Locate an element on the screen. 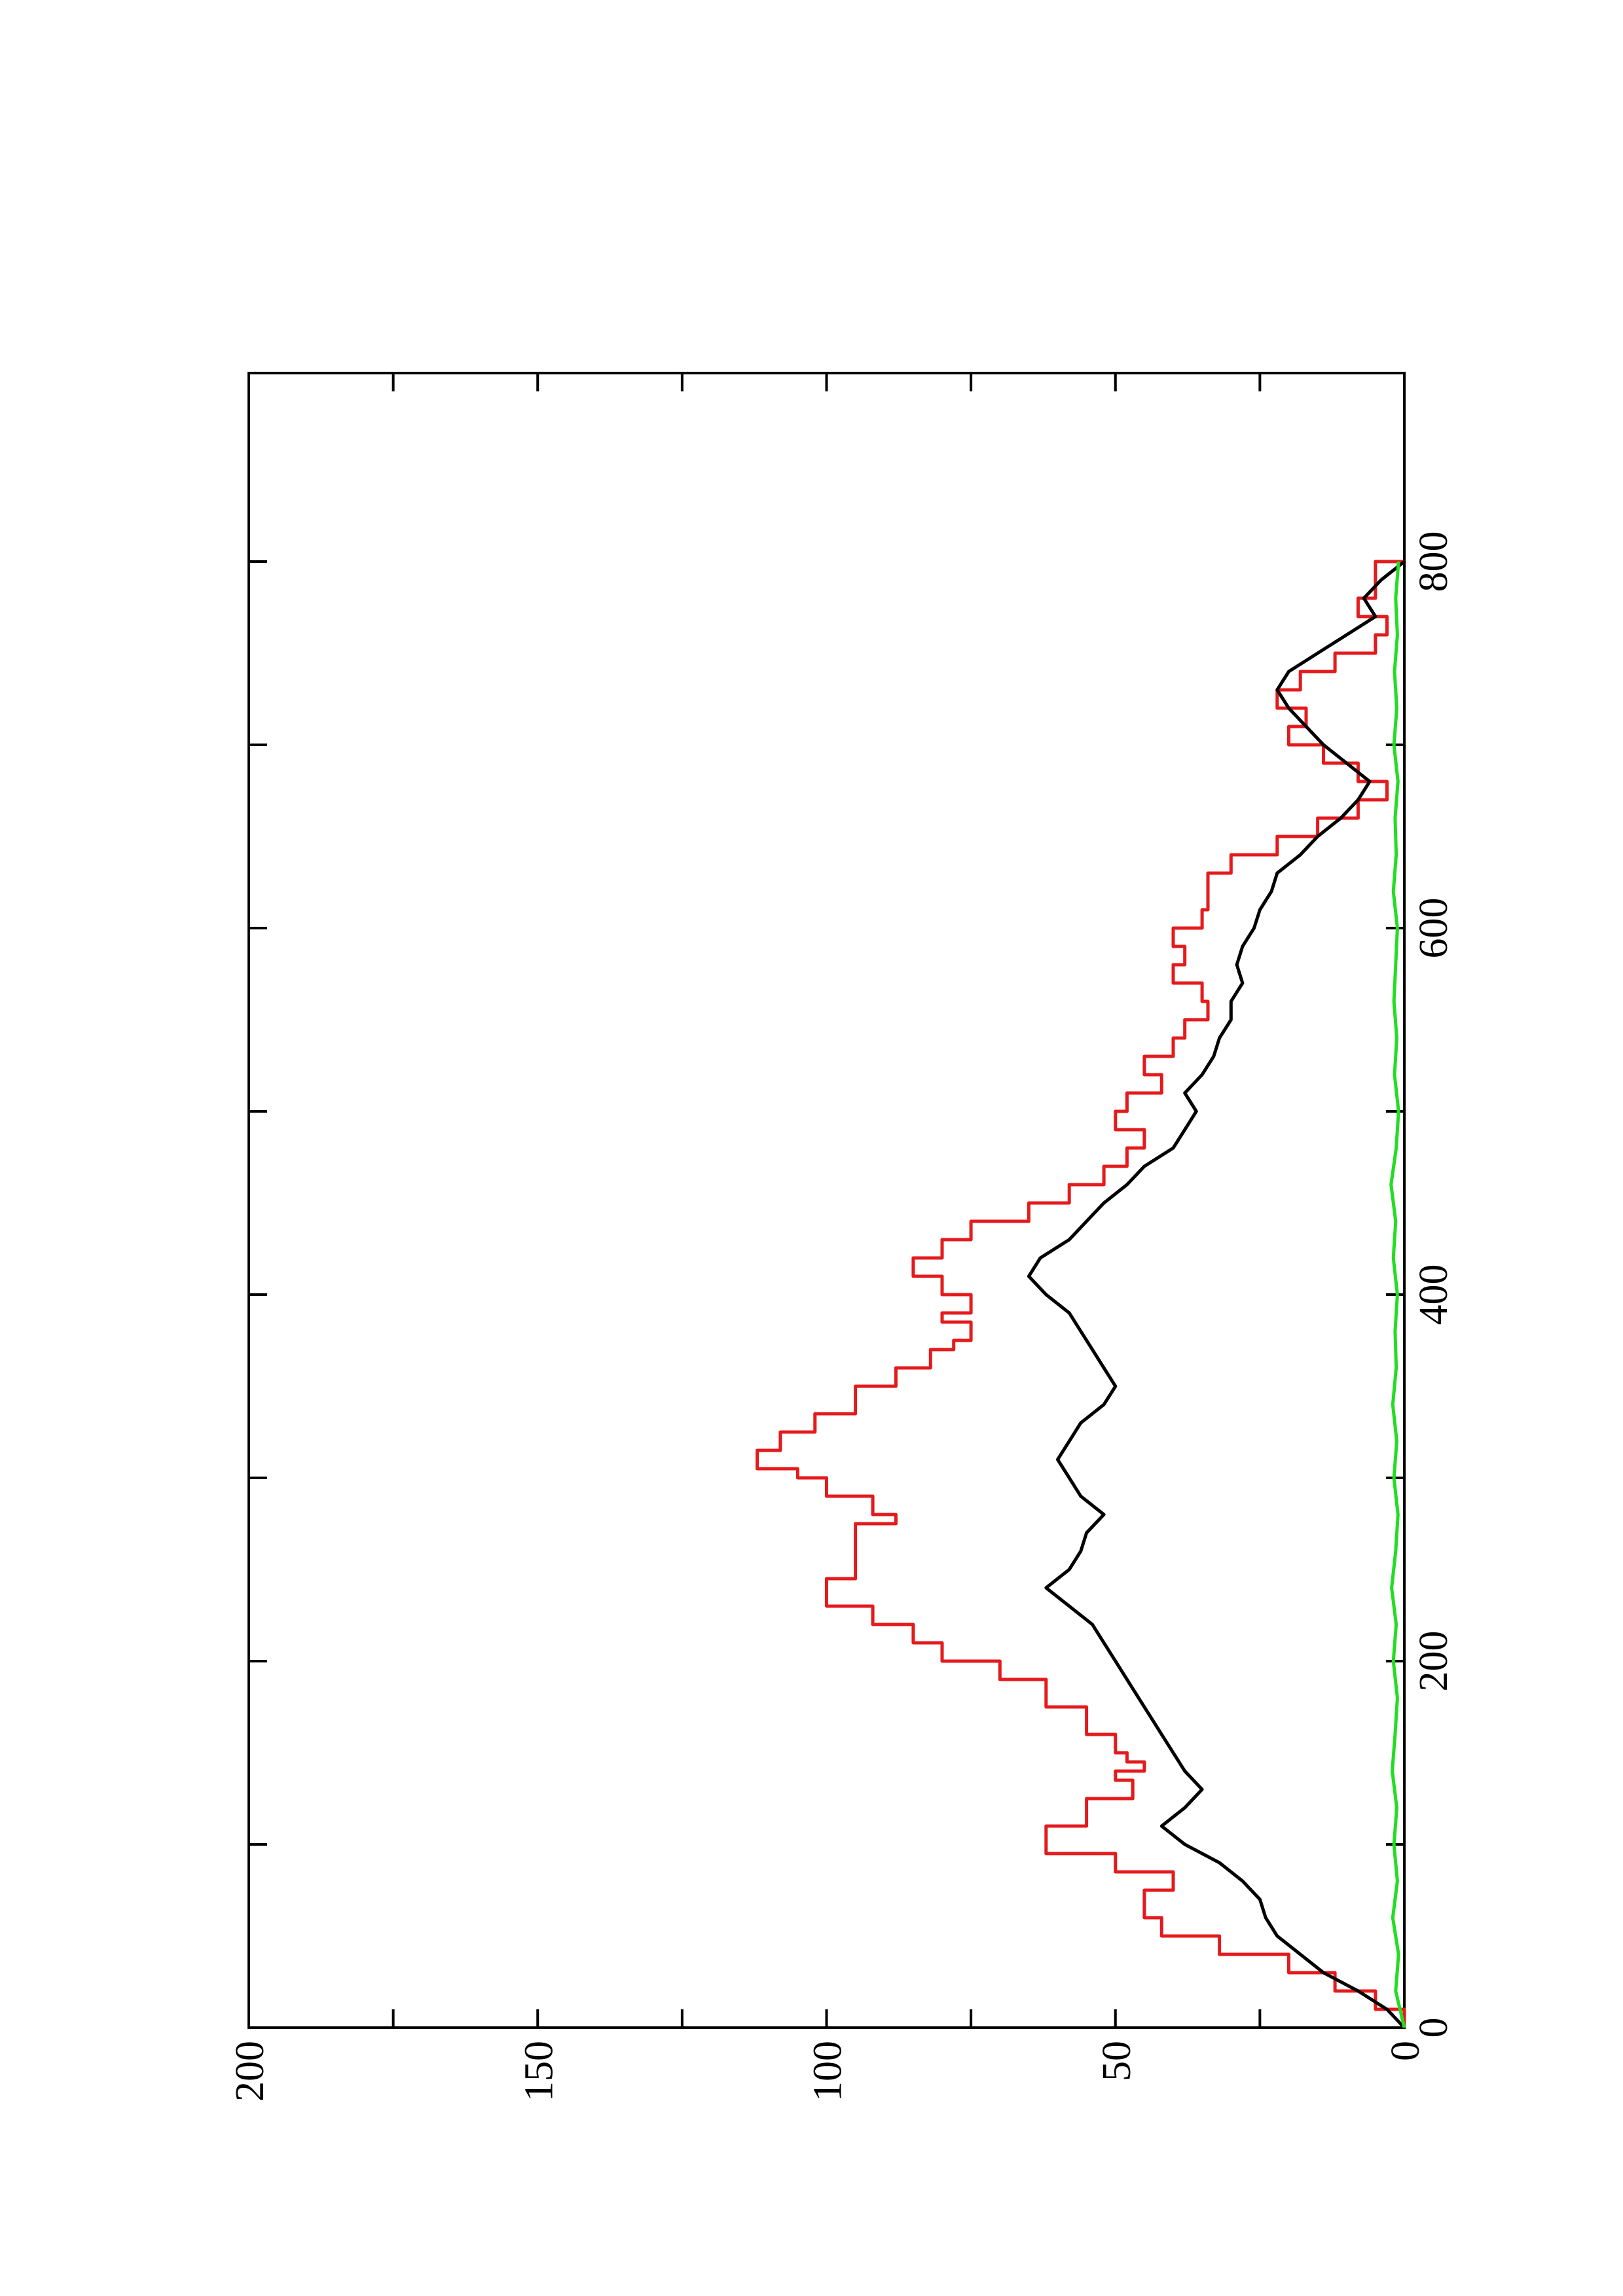  y-tick-label: 50 is located at coordinates (1117, 2061).